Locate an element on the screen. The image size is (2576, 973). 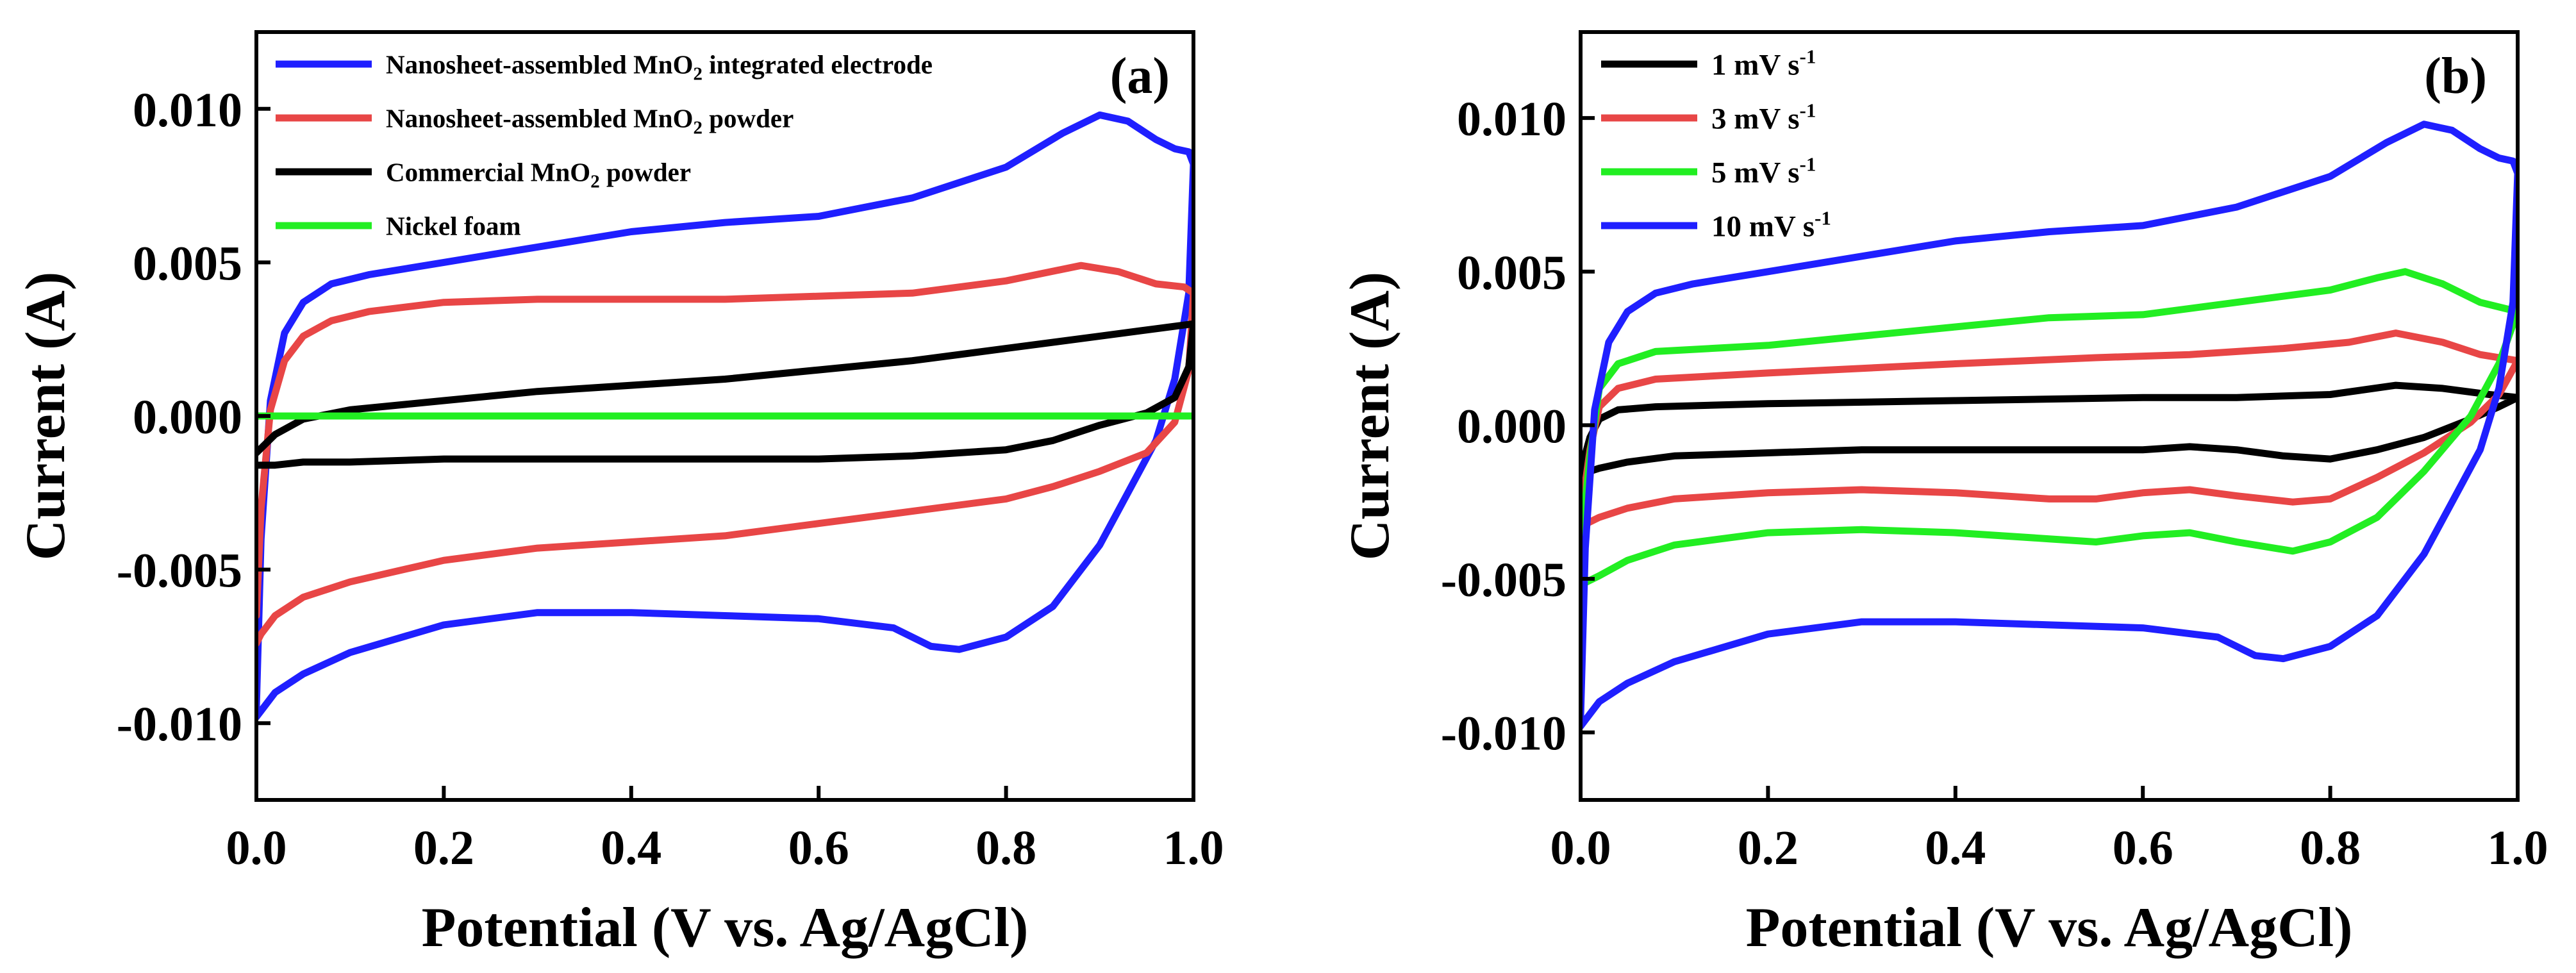
legend-label-text: 5 mV s is located at coordinates (1755, 172).